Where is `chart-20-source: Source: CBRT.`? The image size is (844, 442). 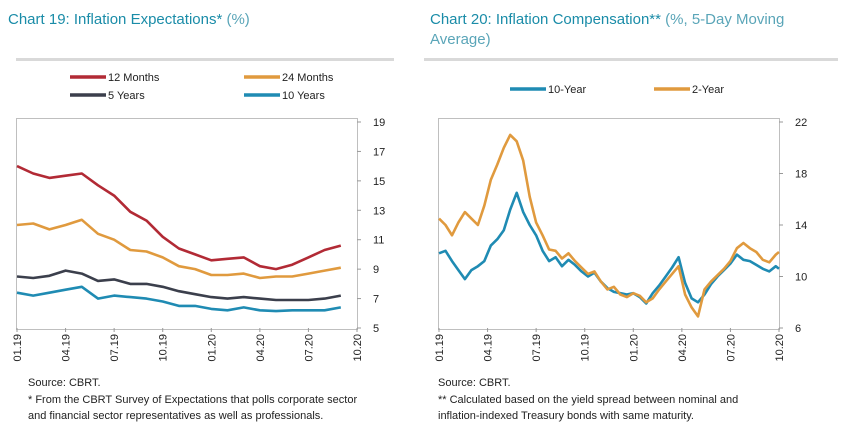
chart-20-source: Source: CBRT. is located at coordinates (474, 383).